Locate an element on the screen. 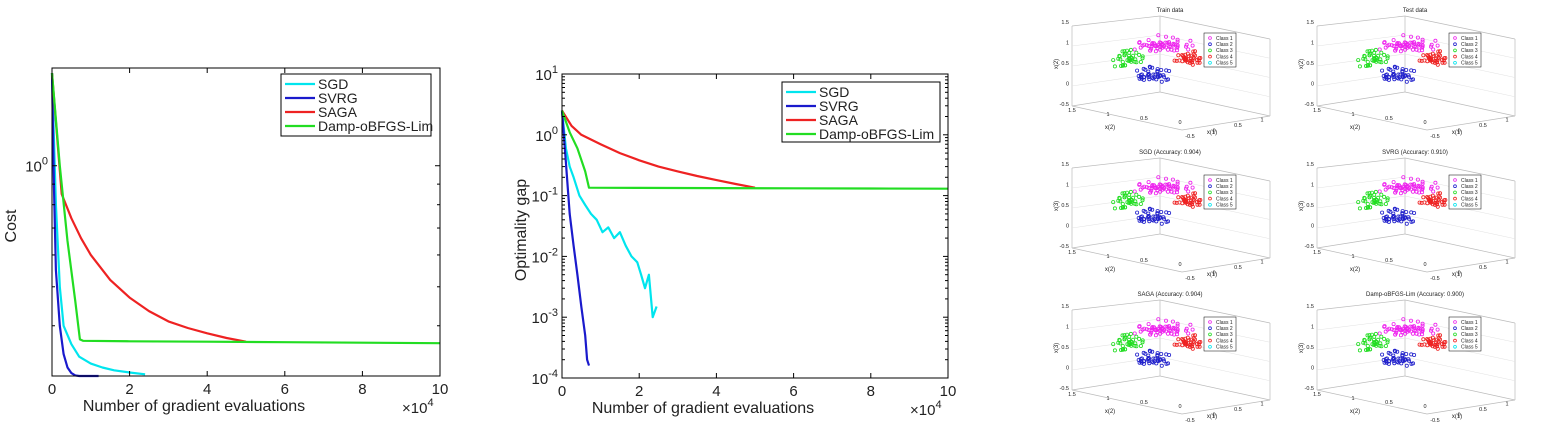 This screenshot has width=1557, height=445. y-tick-label: 101 is located at coordinates (546, 74).